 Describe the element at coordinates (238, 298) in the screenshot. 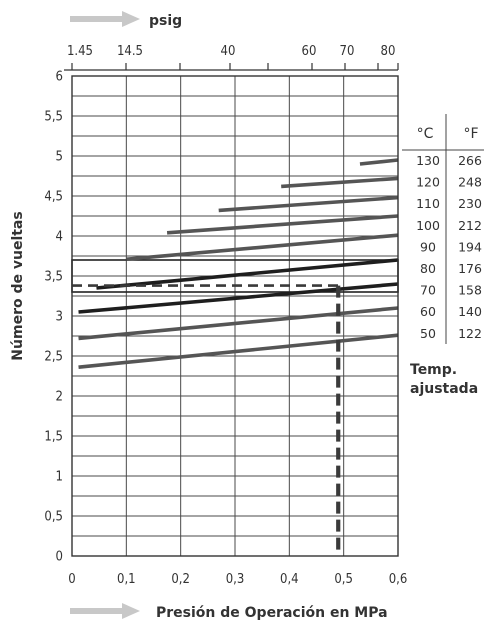

I see `series-line-70c` at that location.